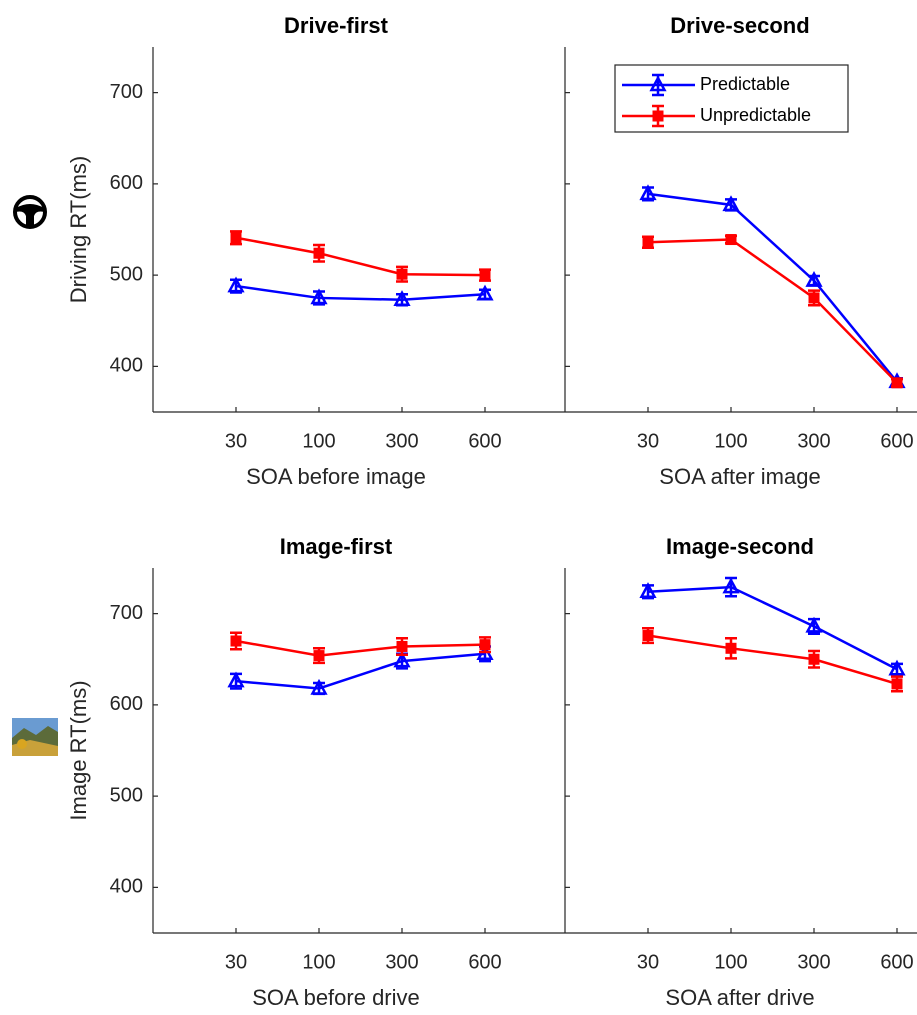 The height and width of the screenshot is (1015, 917). Describe the element at coordinates (739, 476) in the screenshot. I see `x-axis-label: SOA after image` at that location.